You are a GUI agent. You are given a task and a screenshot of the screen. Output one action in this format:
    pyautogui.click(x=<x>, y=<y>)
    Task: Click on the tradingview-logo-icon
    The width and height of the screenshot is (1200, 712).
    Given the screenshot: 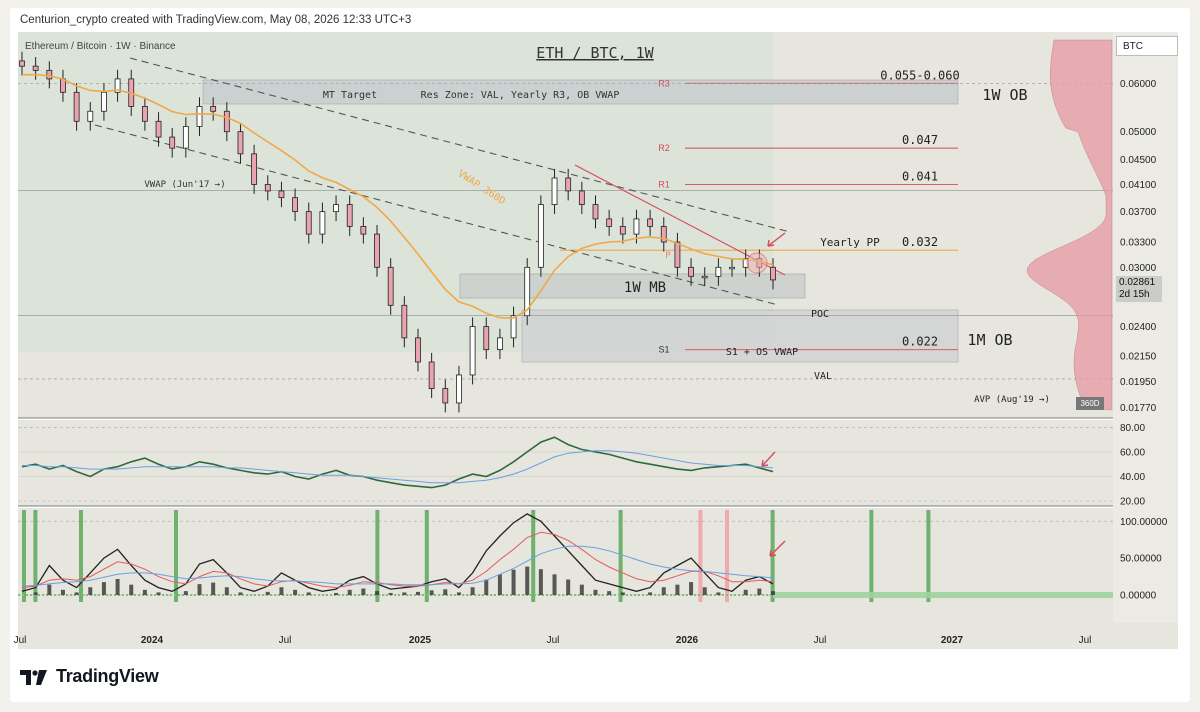 What is the action you would take?
    pyautogui.click(x=33, y=677)
    